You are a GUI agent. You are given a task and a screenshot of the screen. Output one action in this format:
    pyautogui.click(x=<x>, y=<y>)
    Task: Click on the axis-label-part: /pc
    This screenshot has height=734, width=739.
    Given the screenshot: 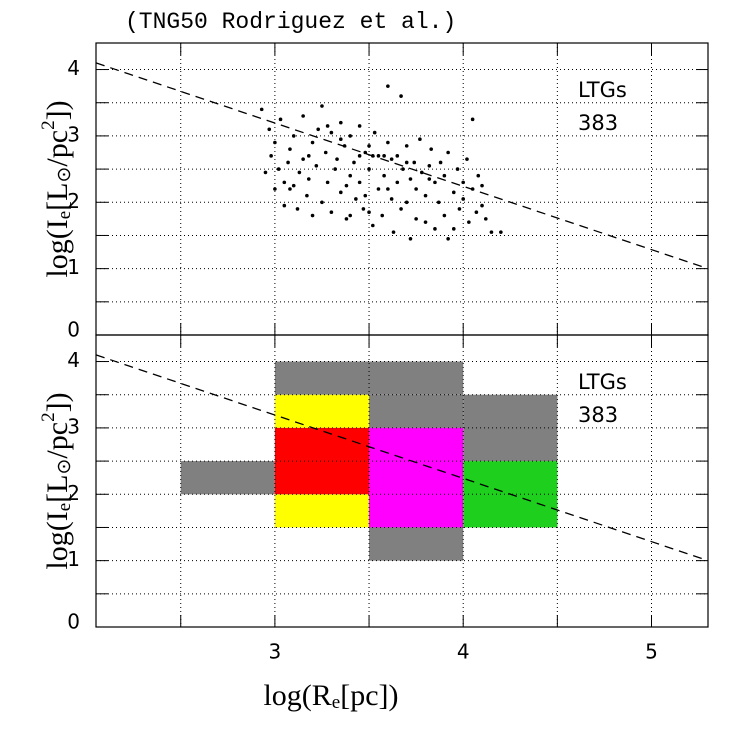 What is the action you would take?
    pyautogui.click(x=57, y=440)
    